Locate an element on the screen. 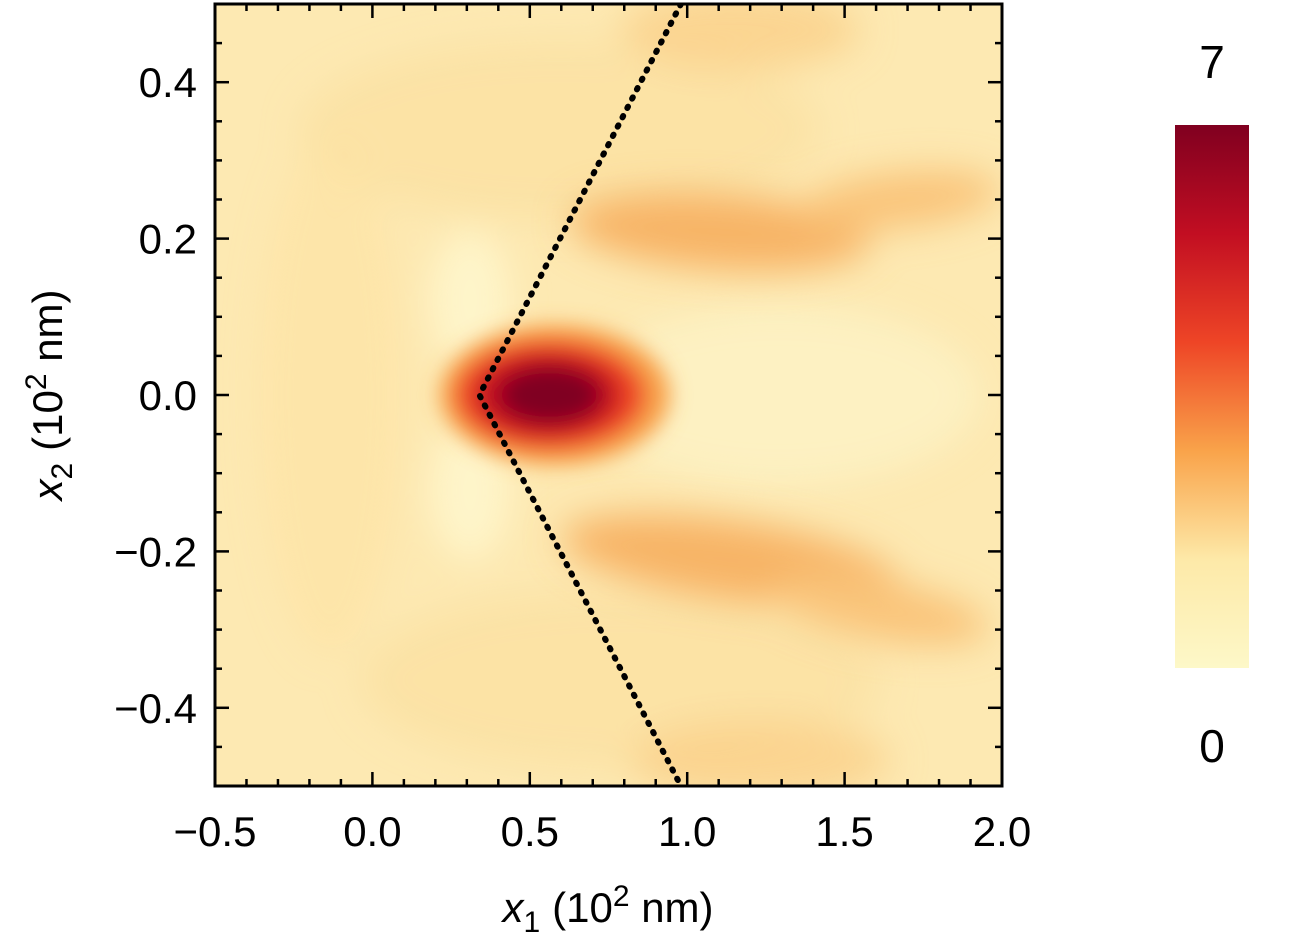 The height and width of the screenshot is (939, 1289). y-tick-label: 0.4 is located at coordinates (168, 82).